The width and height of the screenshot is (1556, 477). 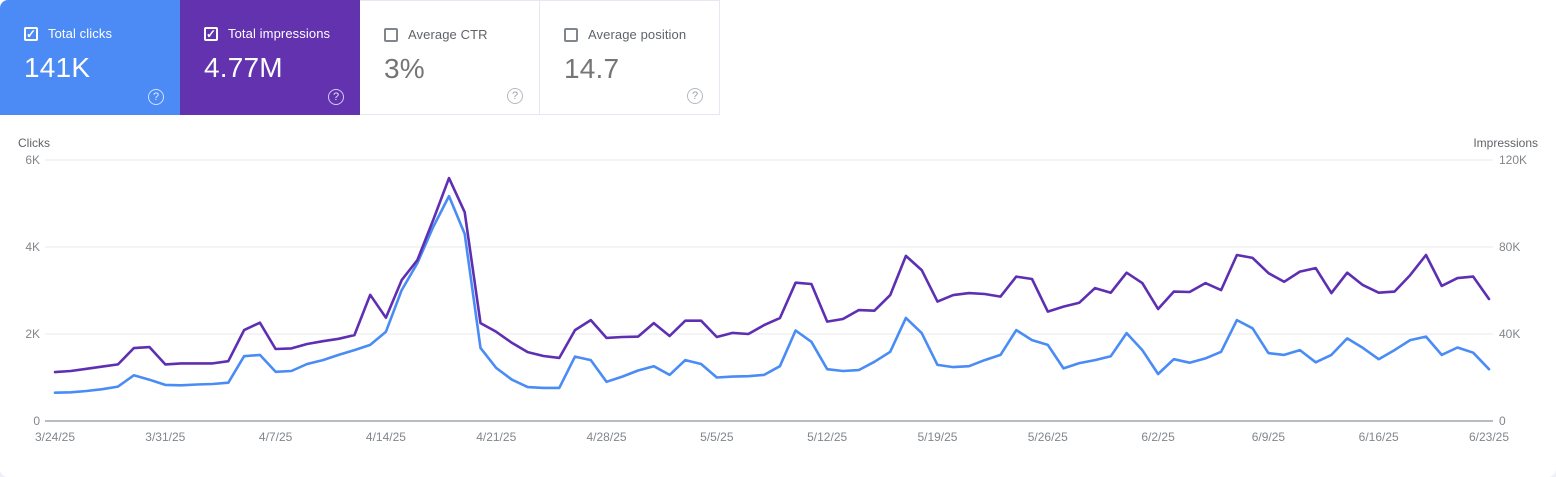 I want to click on card-average-position: Average position 14.7 ?, so click(x=630, y=57).